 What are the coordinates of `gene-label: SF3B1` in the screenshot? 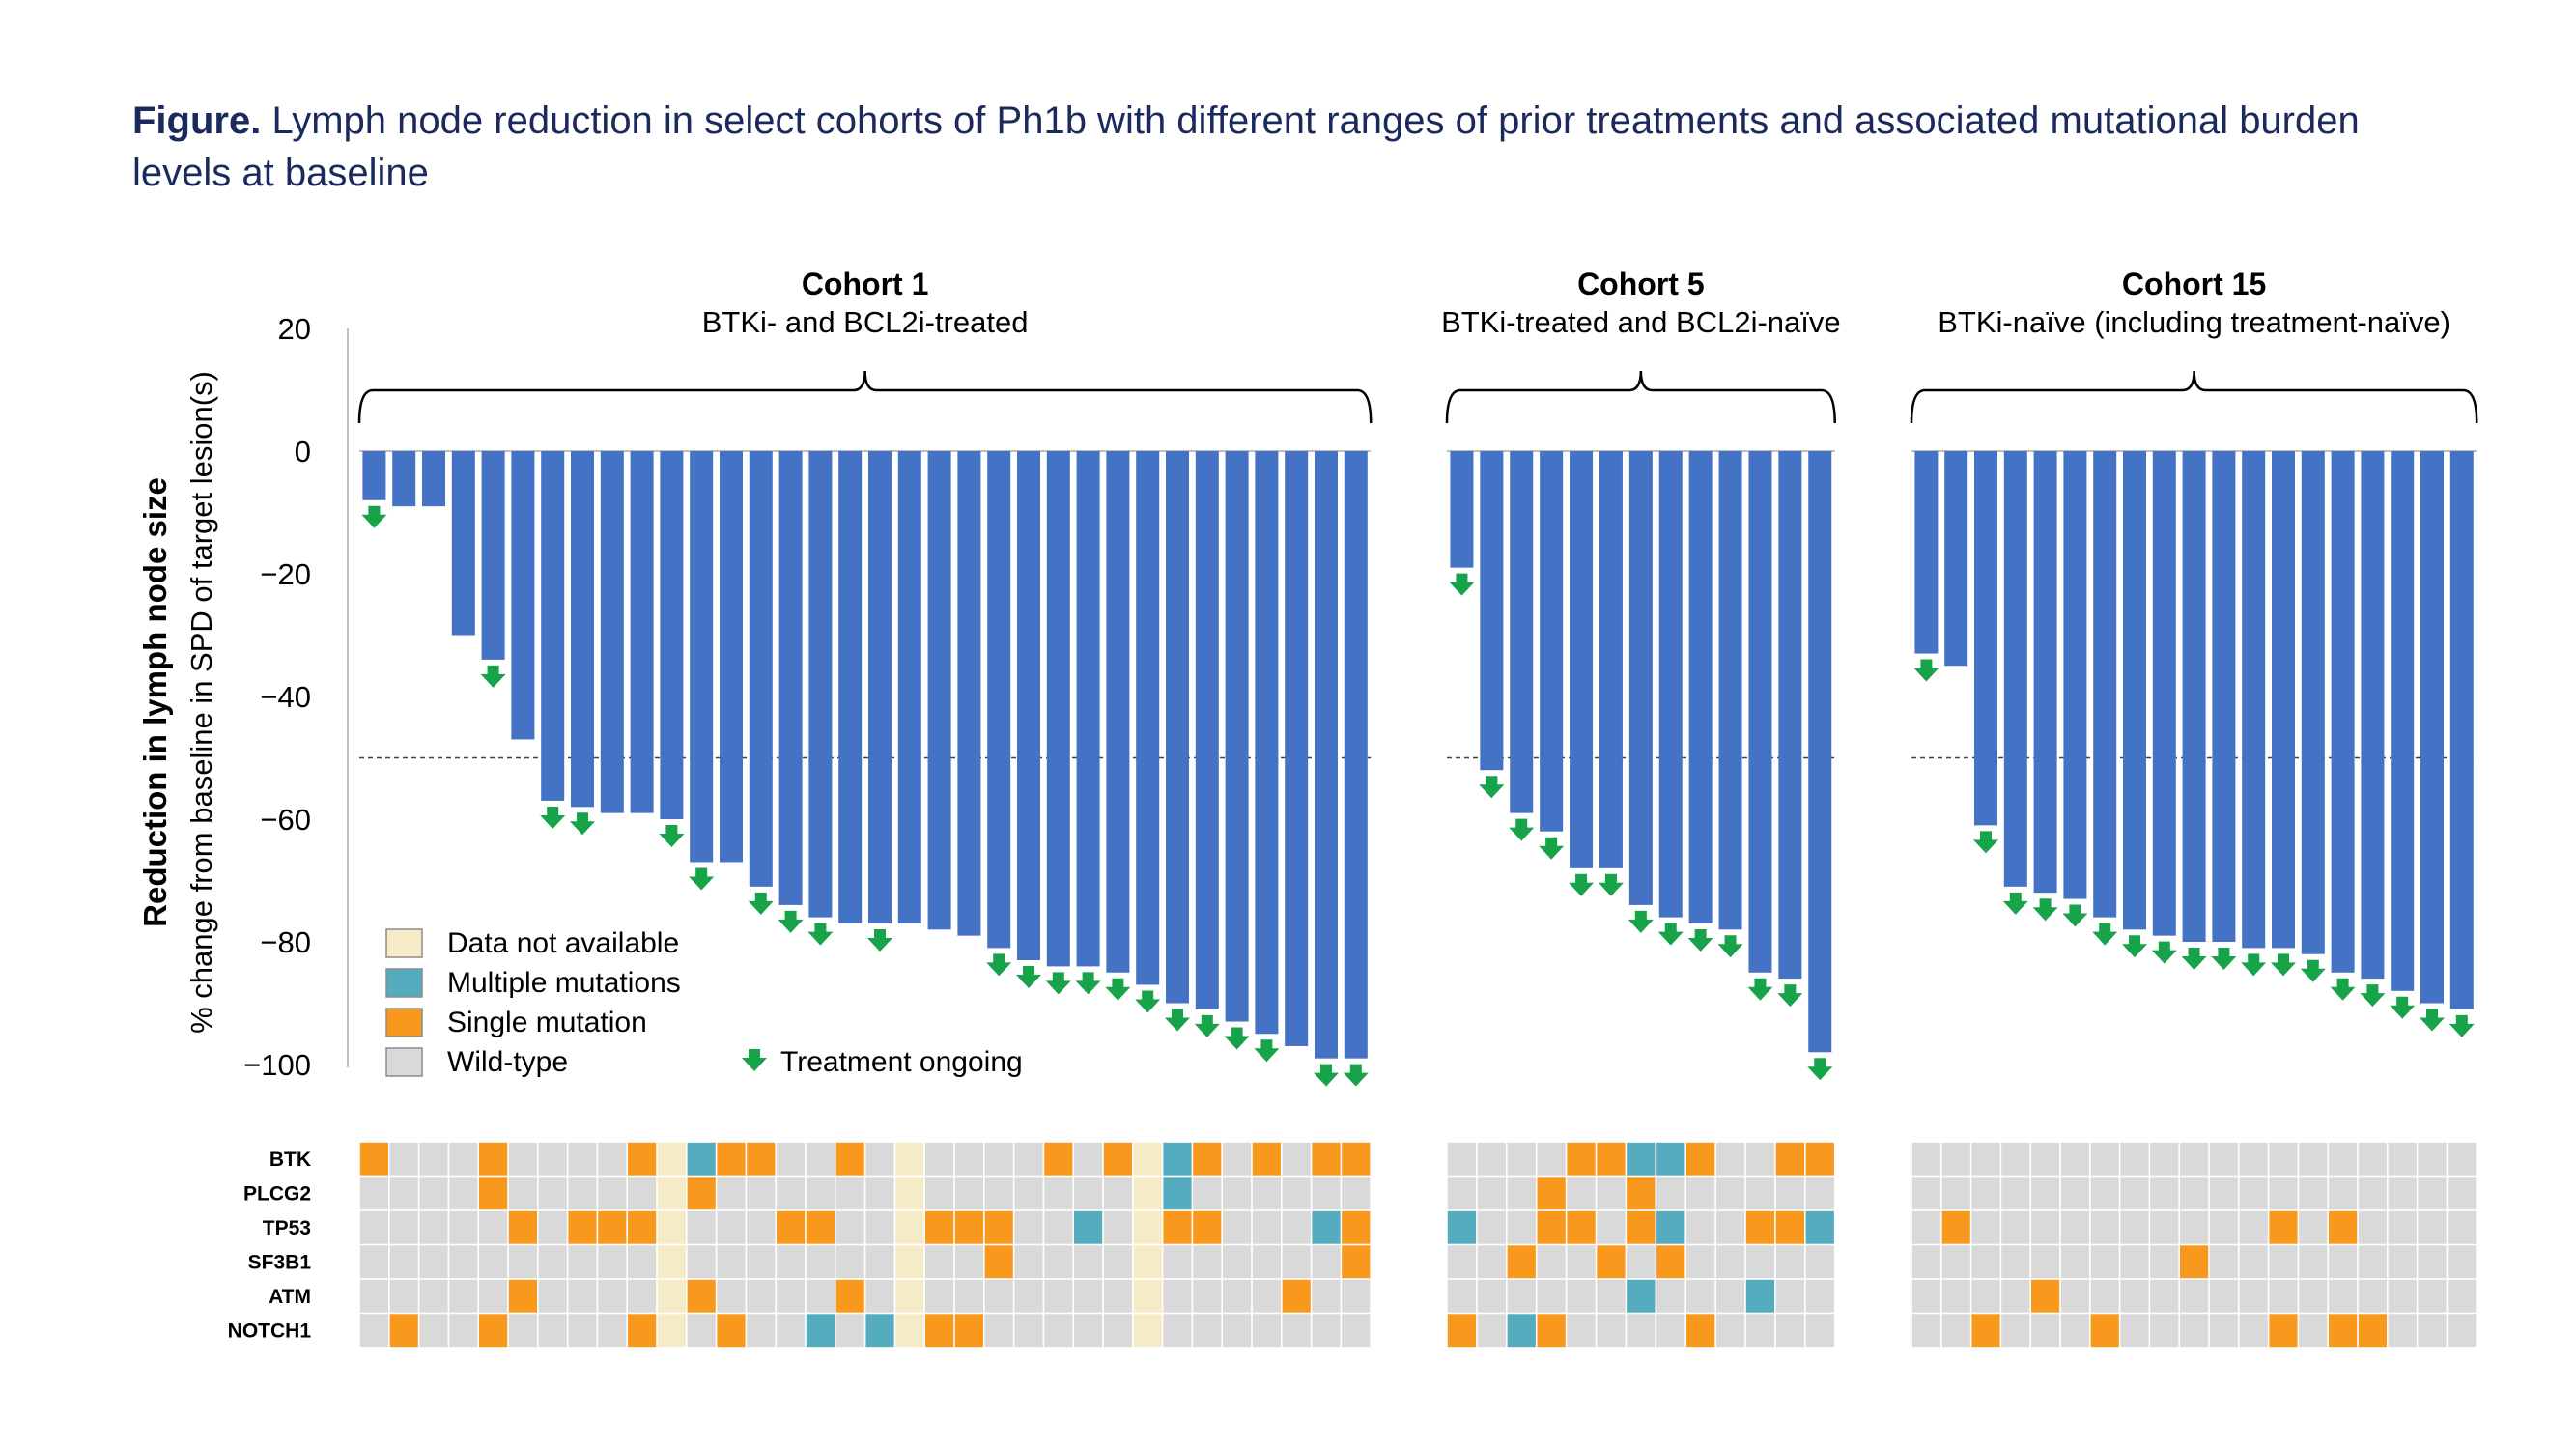 It's located at (280, 1262).